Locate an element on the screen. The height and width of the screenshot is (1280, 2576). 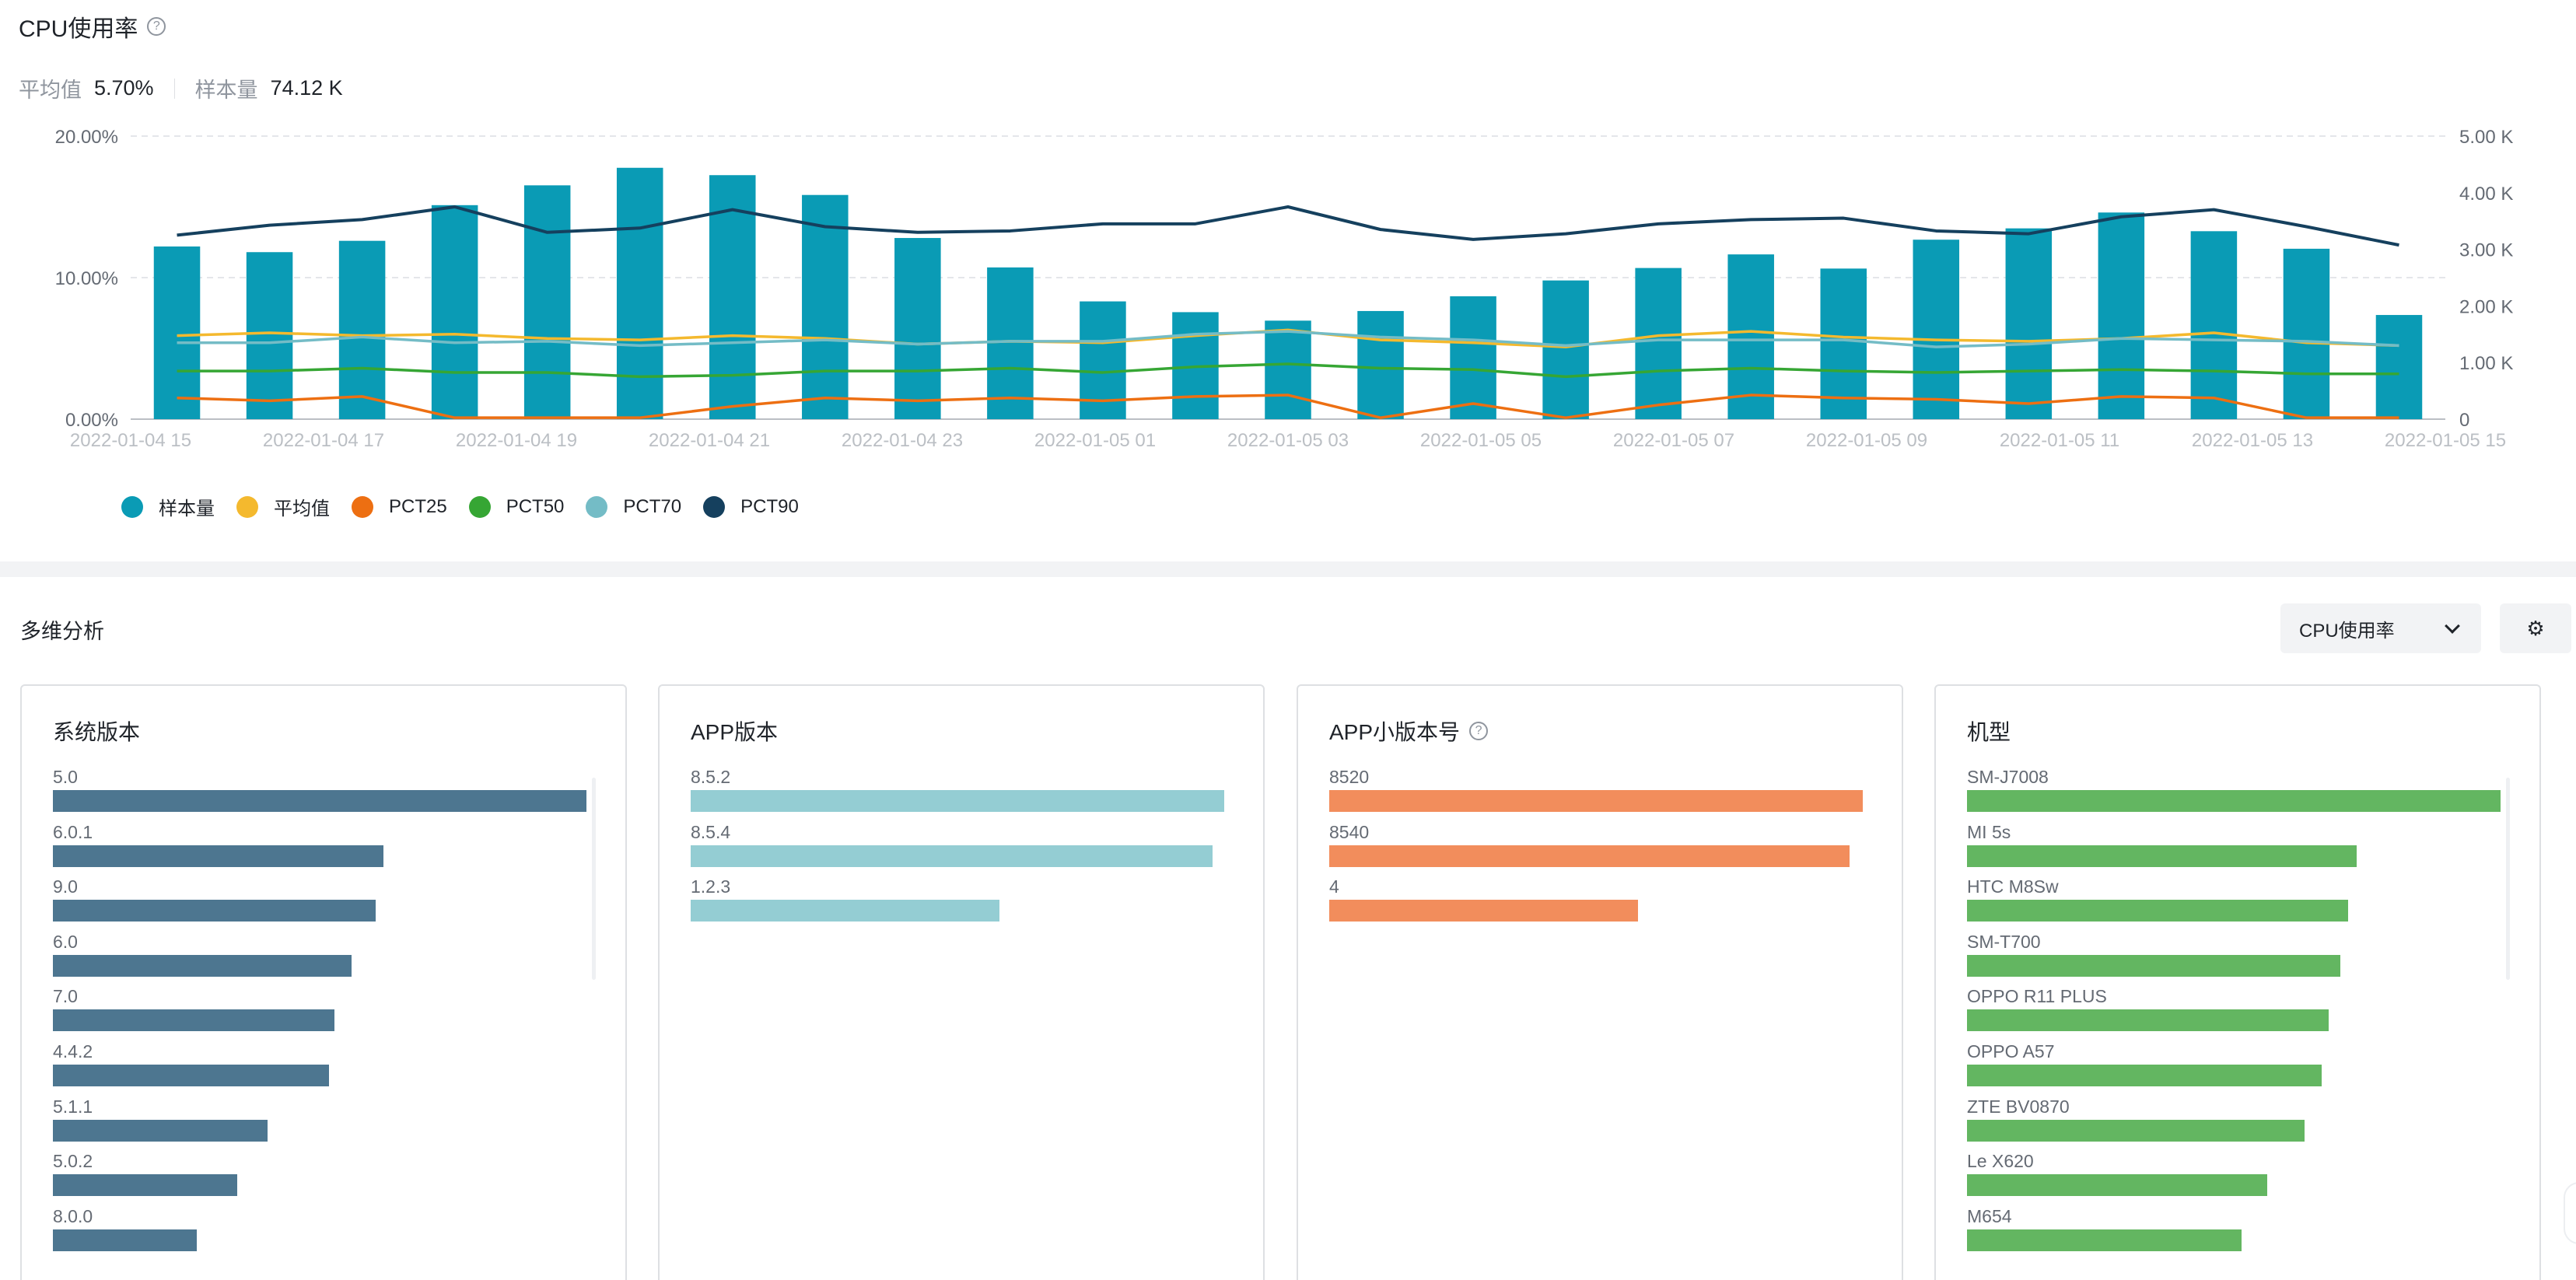
list-item: 6.0 is located at coordinates (325, 959).